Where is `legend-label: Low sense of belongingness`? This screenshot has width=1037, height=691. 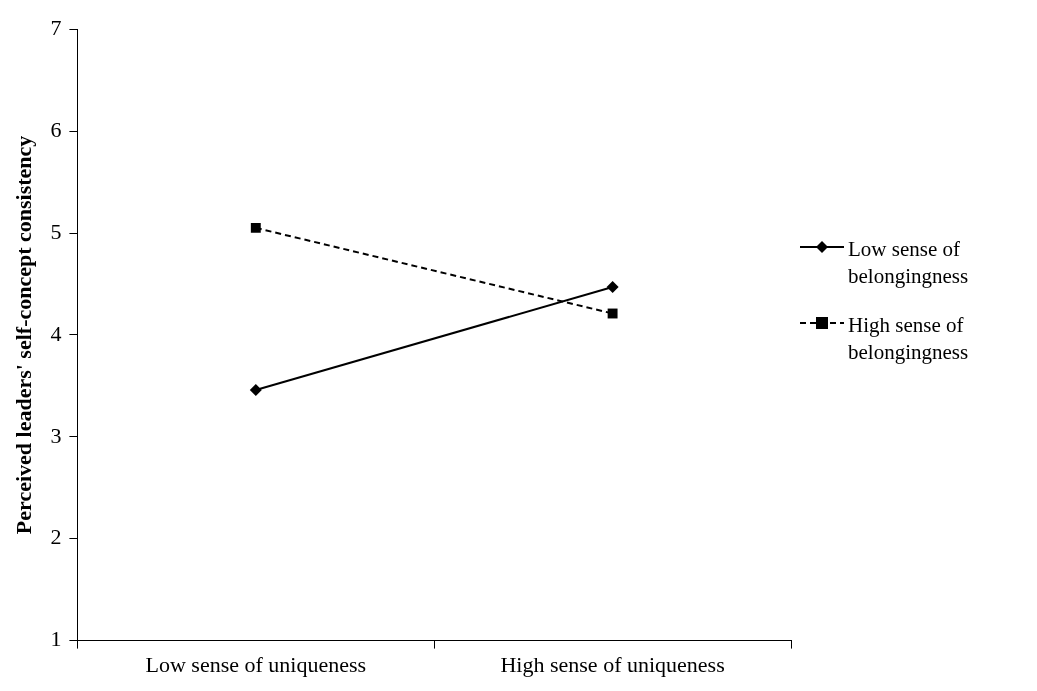 legend-label: Low sense of belongingness is located at coordinates (909, 262).